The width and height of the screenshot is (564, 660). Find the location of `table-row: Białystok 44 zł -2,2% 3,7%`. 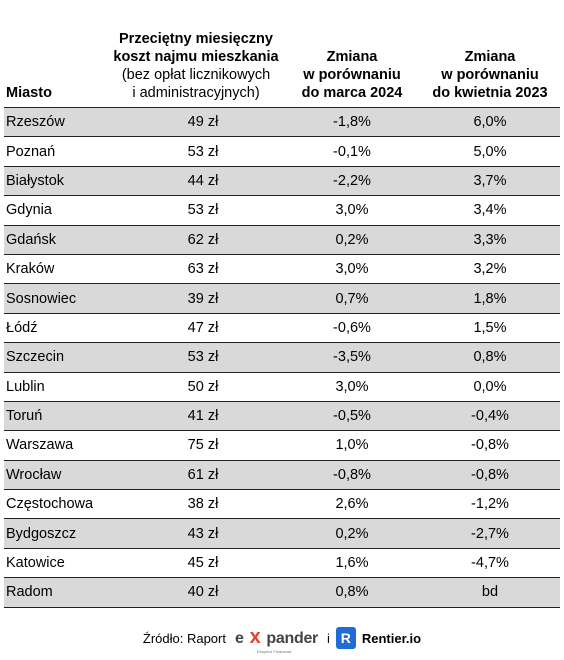

table-row: Białystok 44 zł -2,2% 3,7% is located at coordinates (282, 181).